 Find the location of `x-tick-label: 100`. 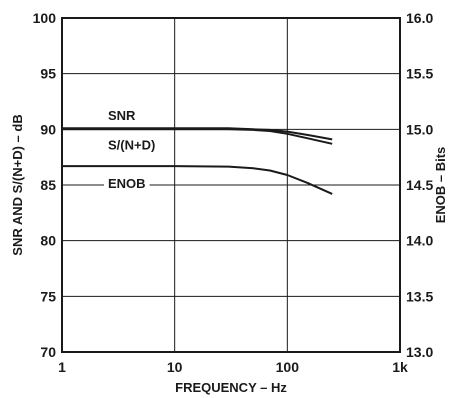

x-tick-label: 100 is located at coordinates (288, 367).